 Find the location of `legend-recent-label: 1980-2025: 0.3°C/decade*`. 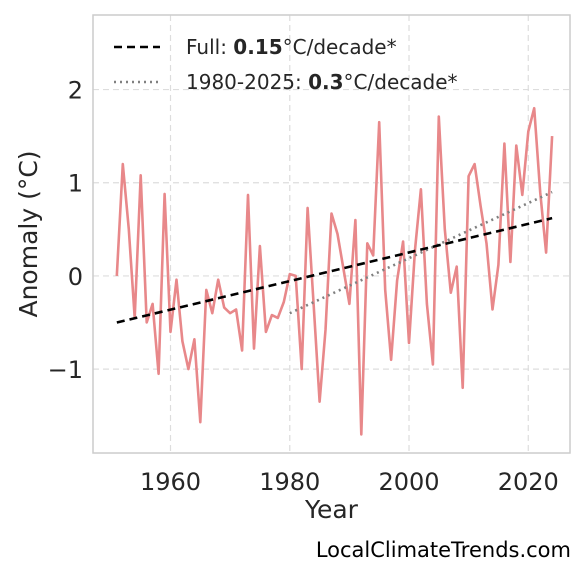

legend-recent-label: 1980-2025: 0.3°C/decade* is located at coordinates (322, 82).